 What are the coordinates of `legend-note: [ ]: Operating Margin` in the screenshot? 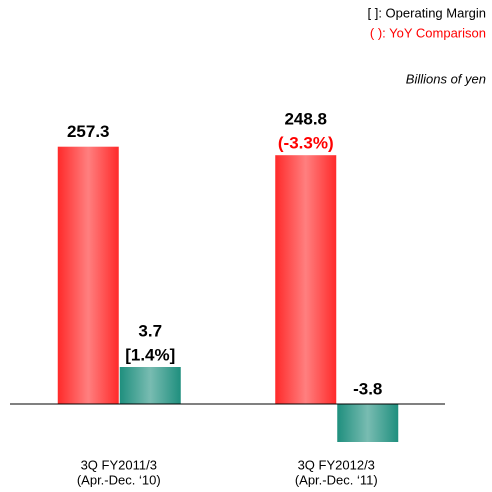 It's located at (427, 12).